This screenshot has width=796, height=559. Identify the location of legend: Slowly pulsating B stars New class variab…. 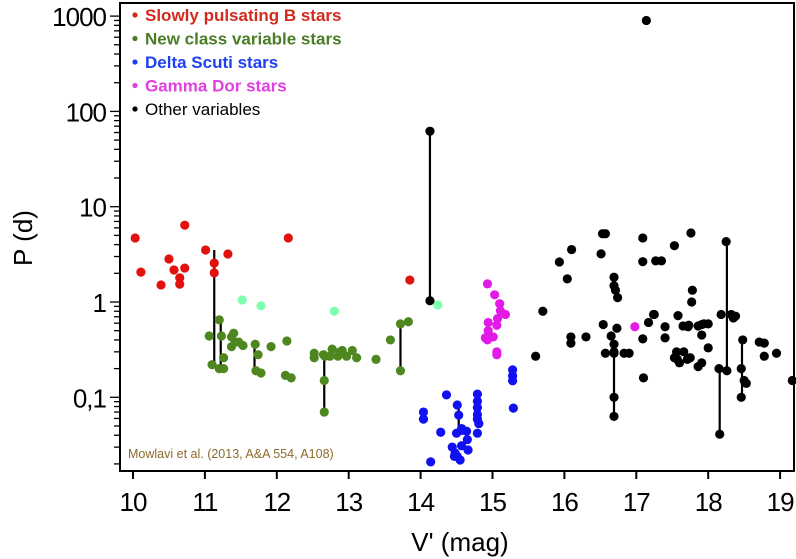
(237, 62).